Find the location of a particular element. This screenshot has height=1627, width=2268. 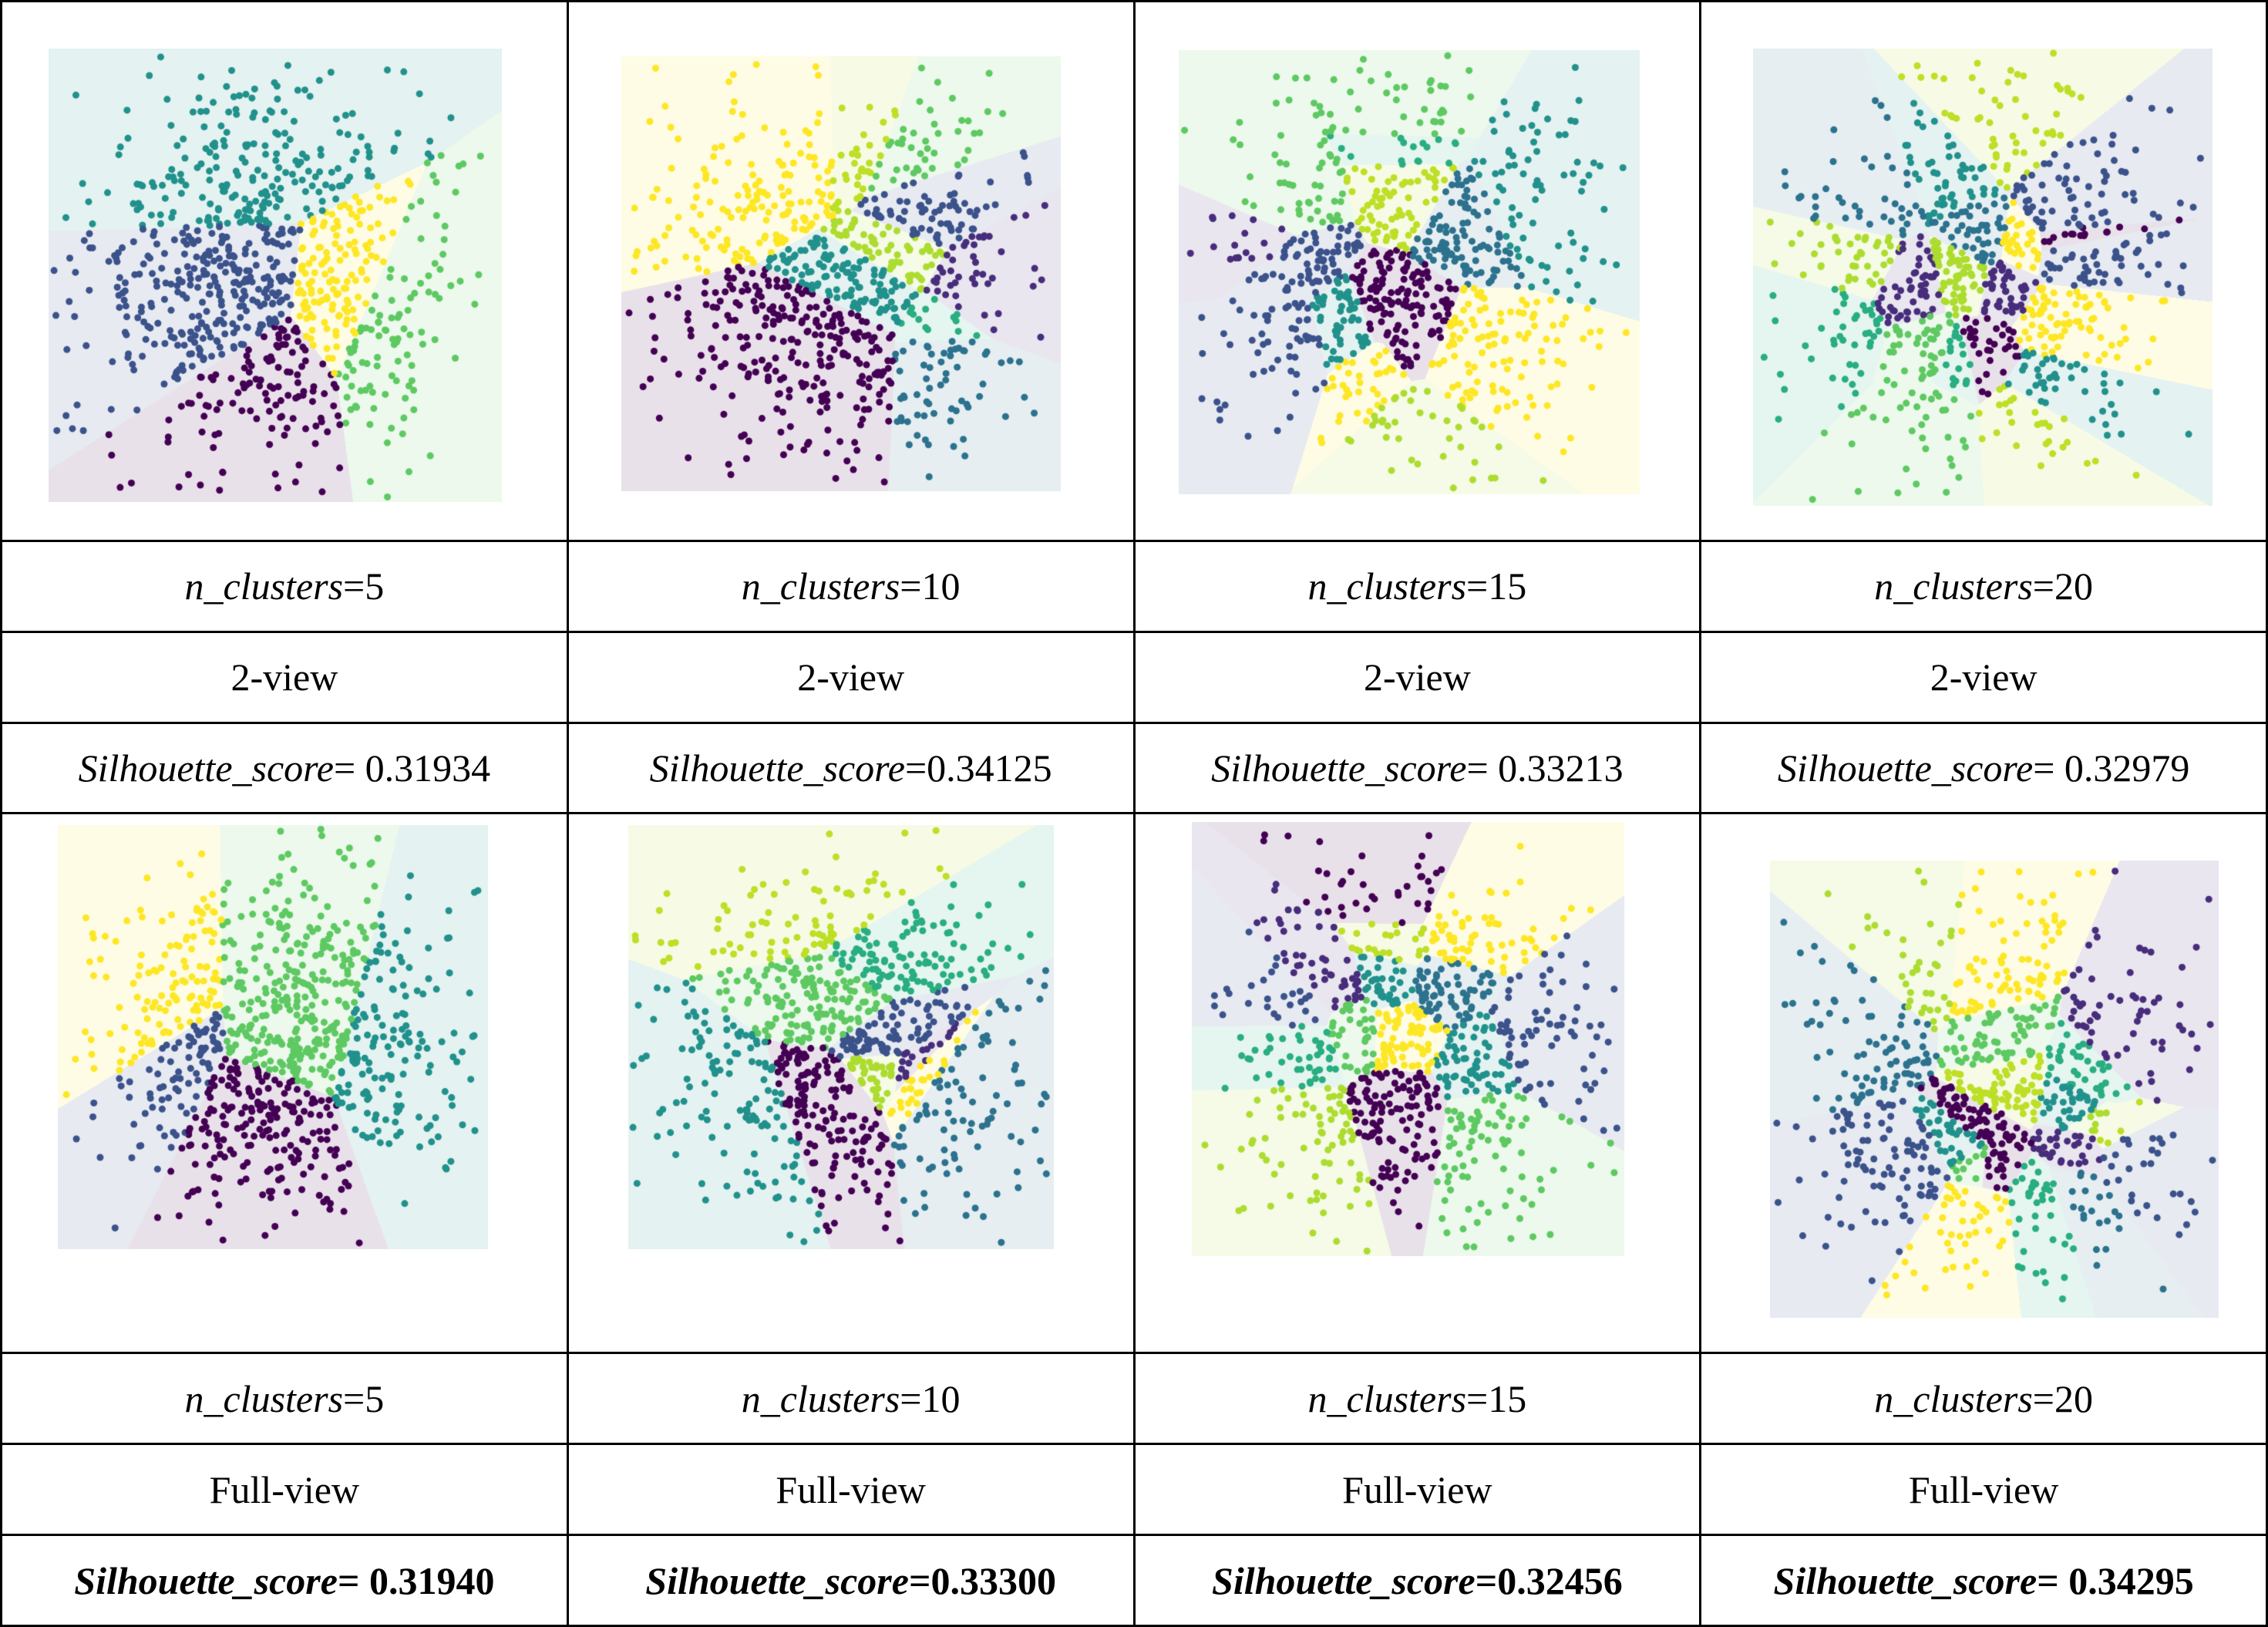

score-value: = 0.34295 is located at coordinates (2115, 1580).